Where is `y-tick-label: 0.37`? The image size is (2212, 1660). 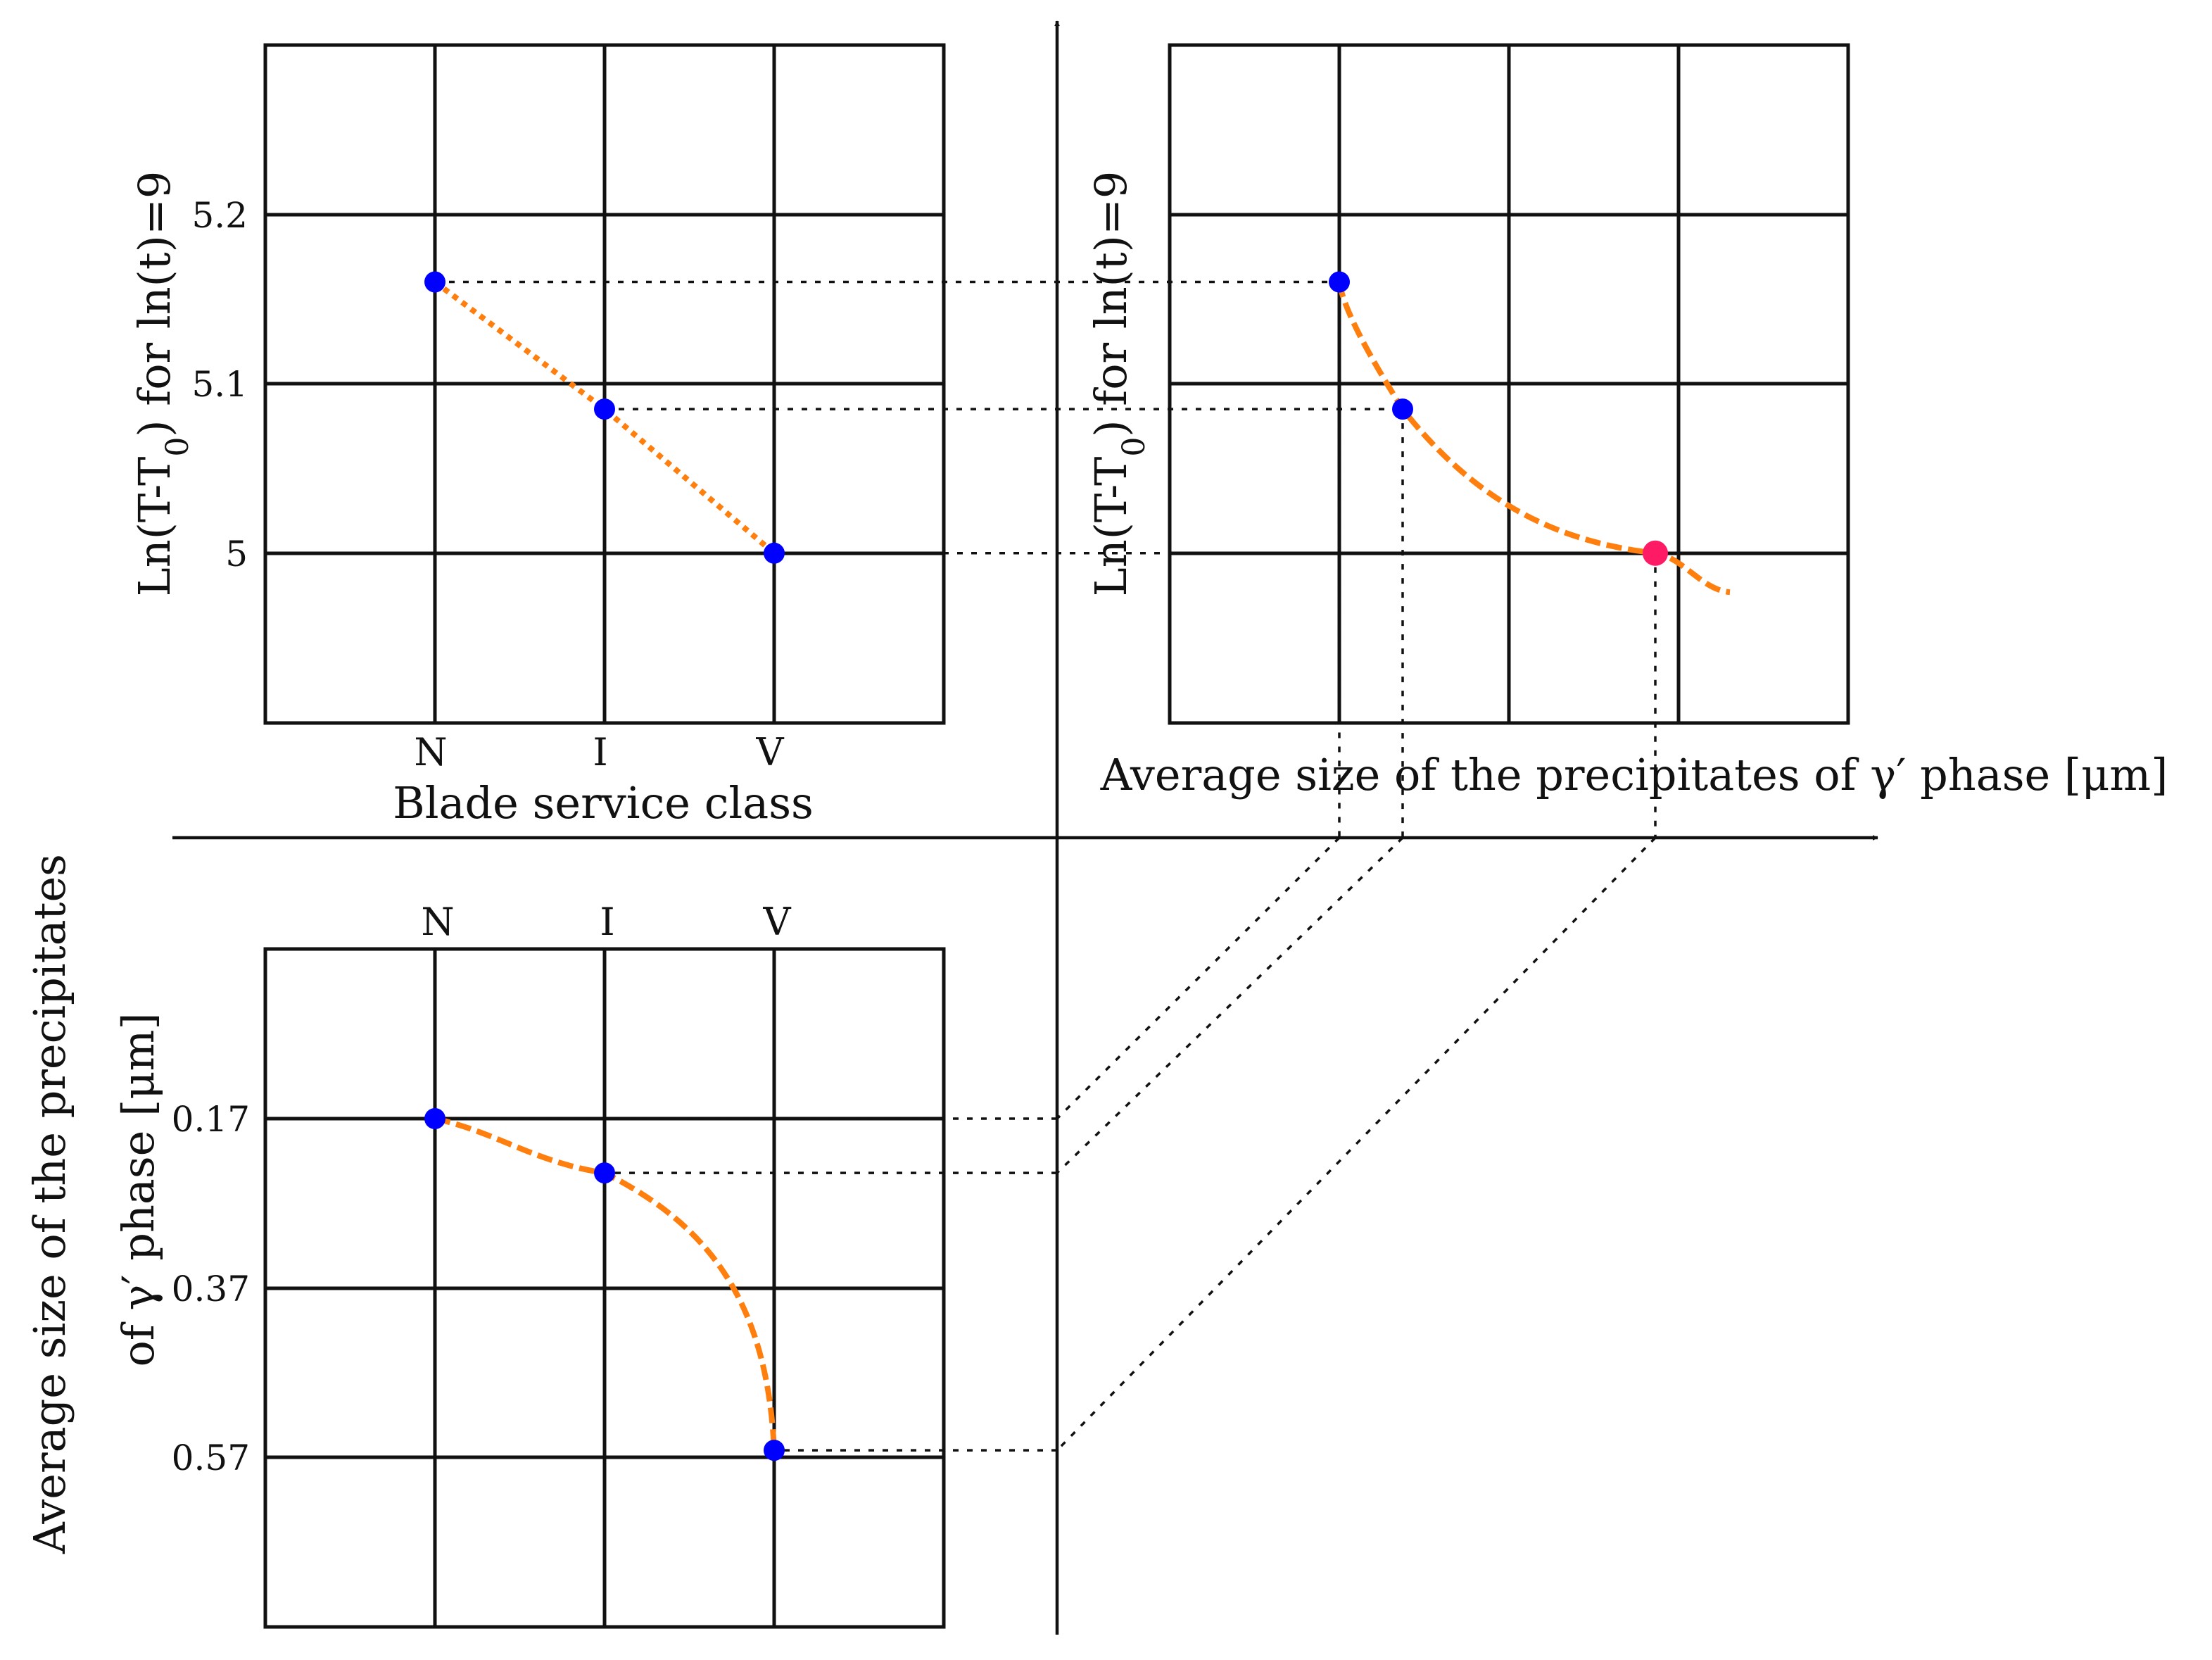
y-tick-label: 0.37 is located at coordinates (211, 1289).